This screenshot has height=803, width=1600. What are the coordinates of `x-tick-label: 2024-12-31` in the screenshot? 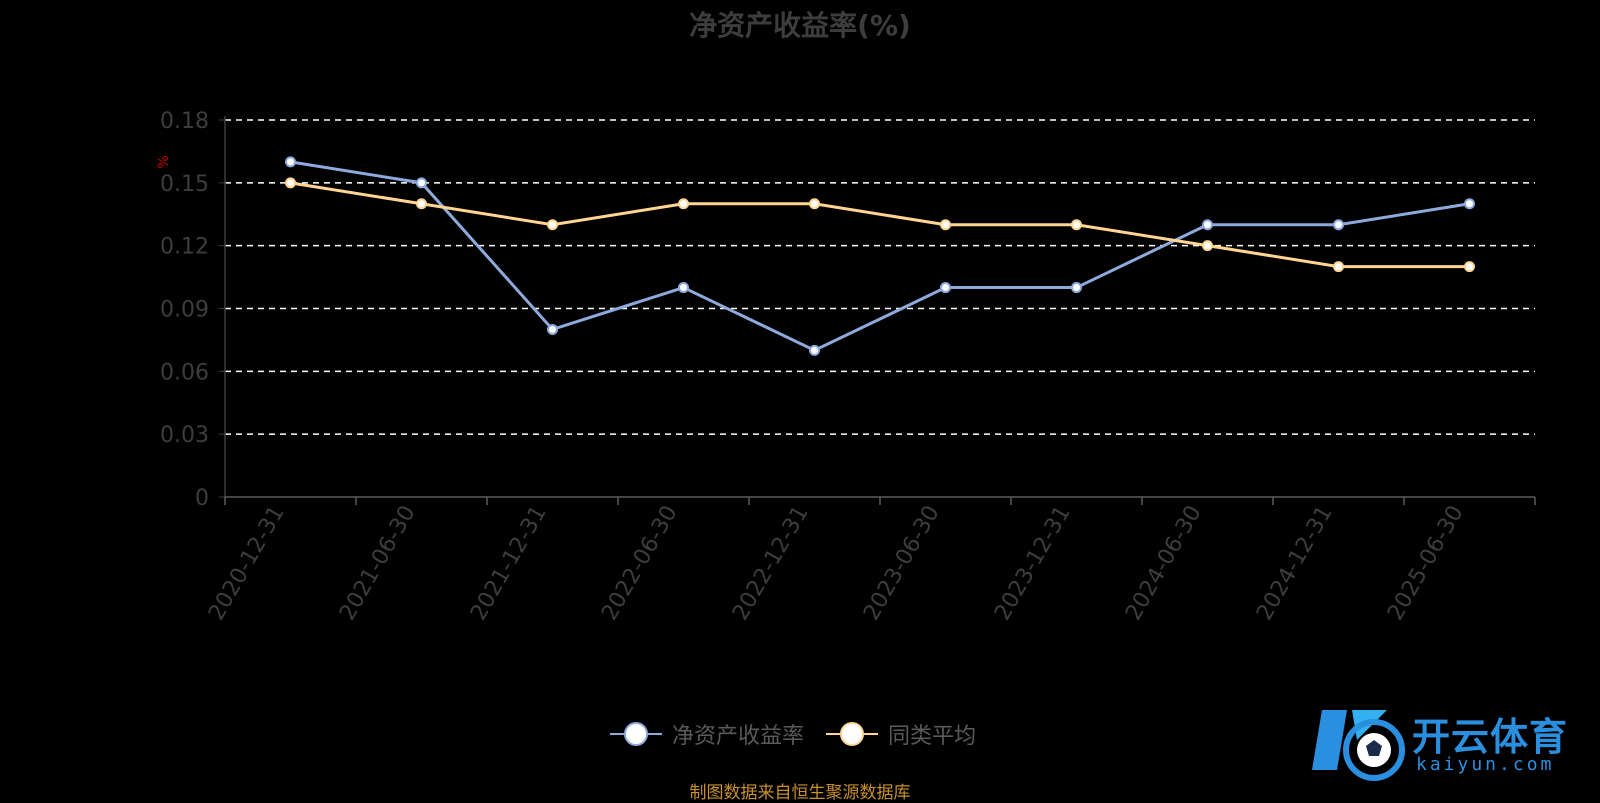 It's located at (1295, 563).